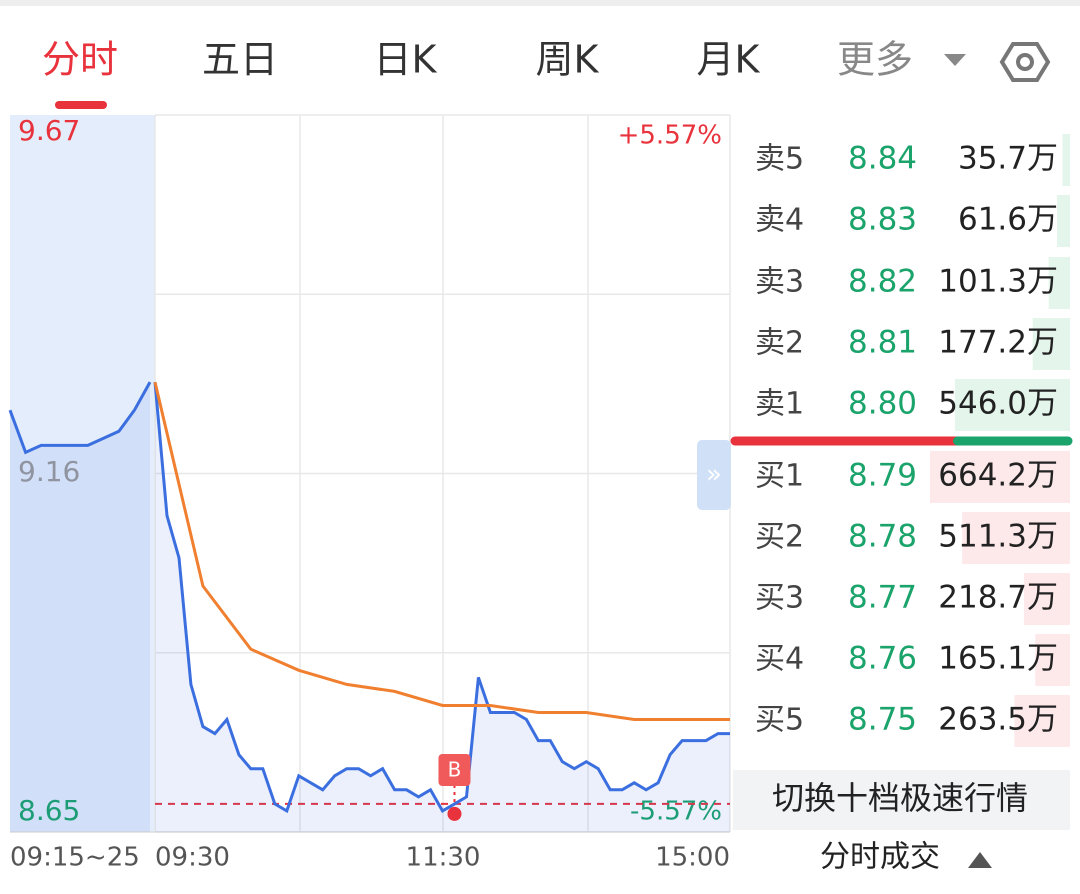  Describe the element at coordinates (1025, 62) in the screenshot. I see `settings-icon` at that location.